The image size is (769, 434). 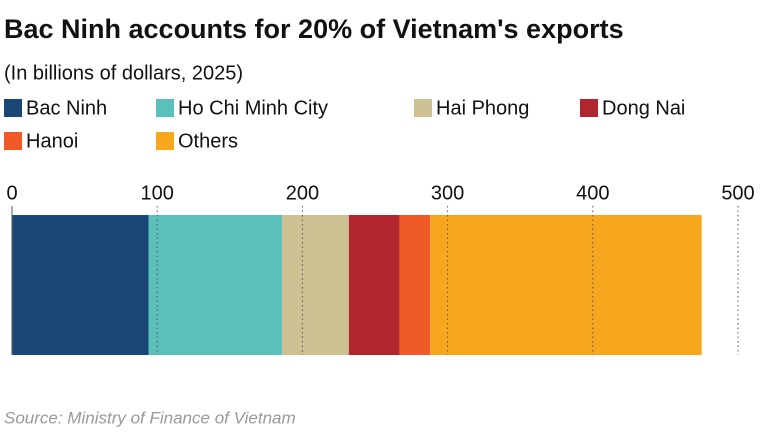 What do you see at coordinates (482, 108) in the screenshot?
I see `legend-label: Hai Phong` at bounding box center [482, 108].